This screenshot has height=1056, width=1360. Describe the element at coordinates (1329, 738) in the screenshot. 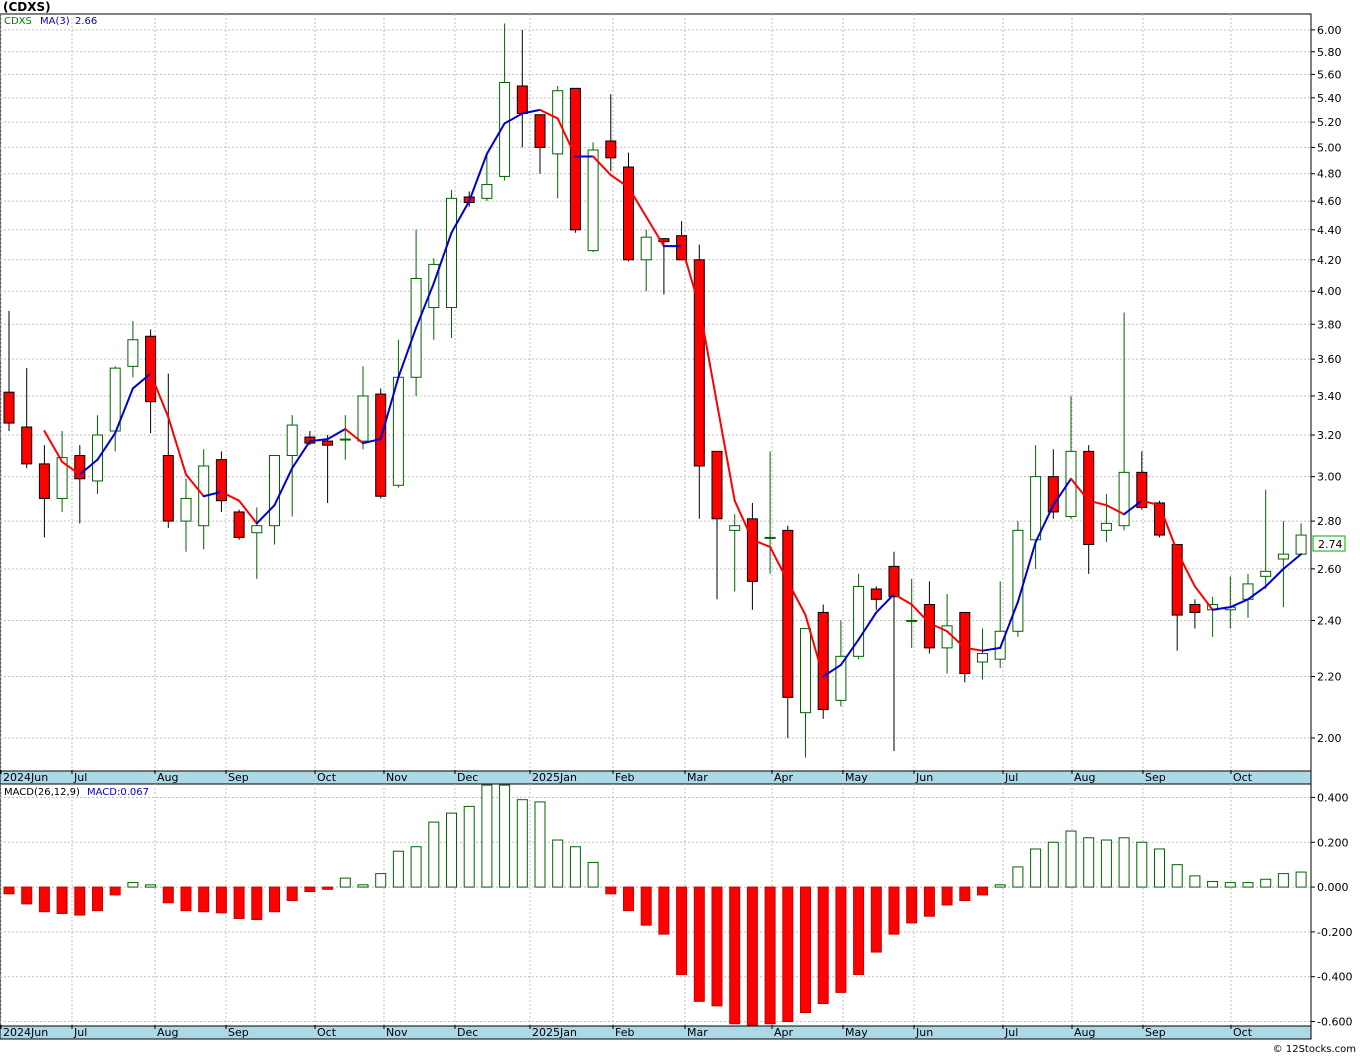

I see `price-tick-label: 2.00` at that location.